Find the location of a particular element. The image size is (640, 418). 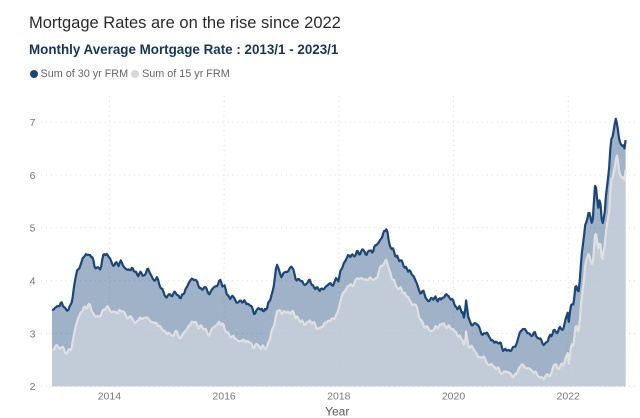

svg-text: 6 is located at coordinates (33, 176).